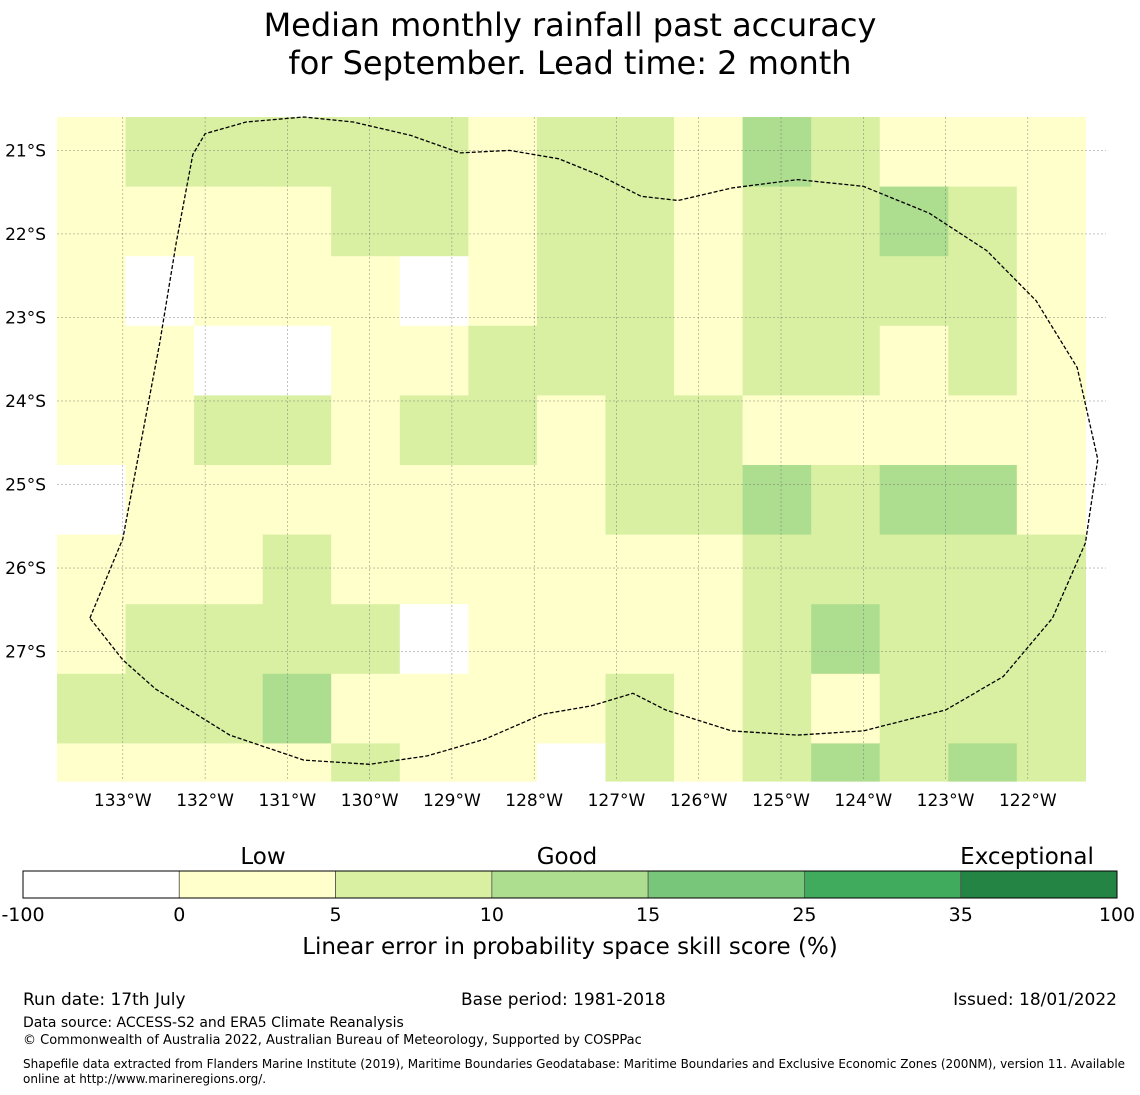  What do you see at coordinates (567, 857) in the screenshot?
I see `colorbar-category-good: Good` at bounding box center [567, 857].